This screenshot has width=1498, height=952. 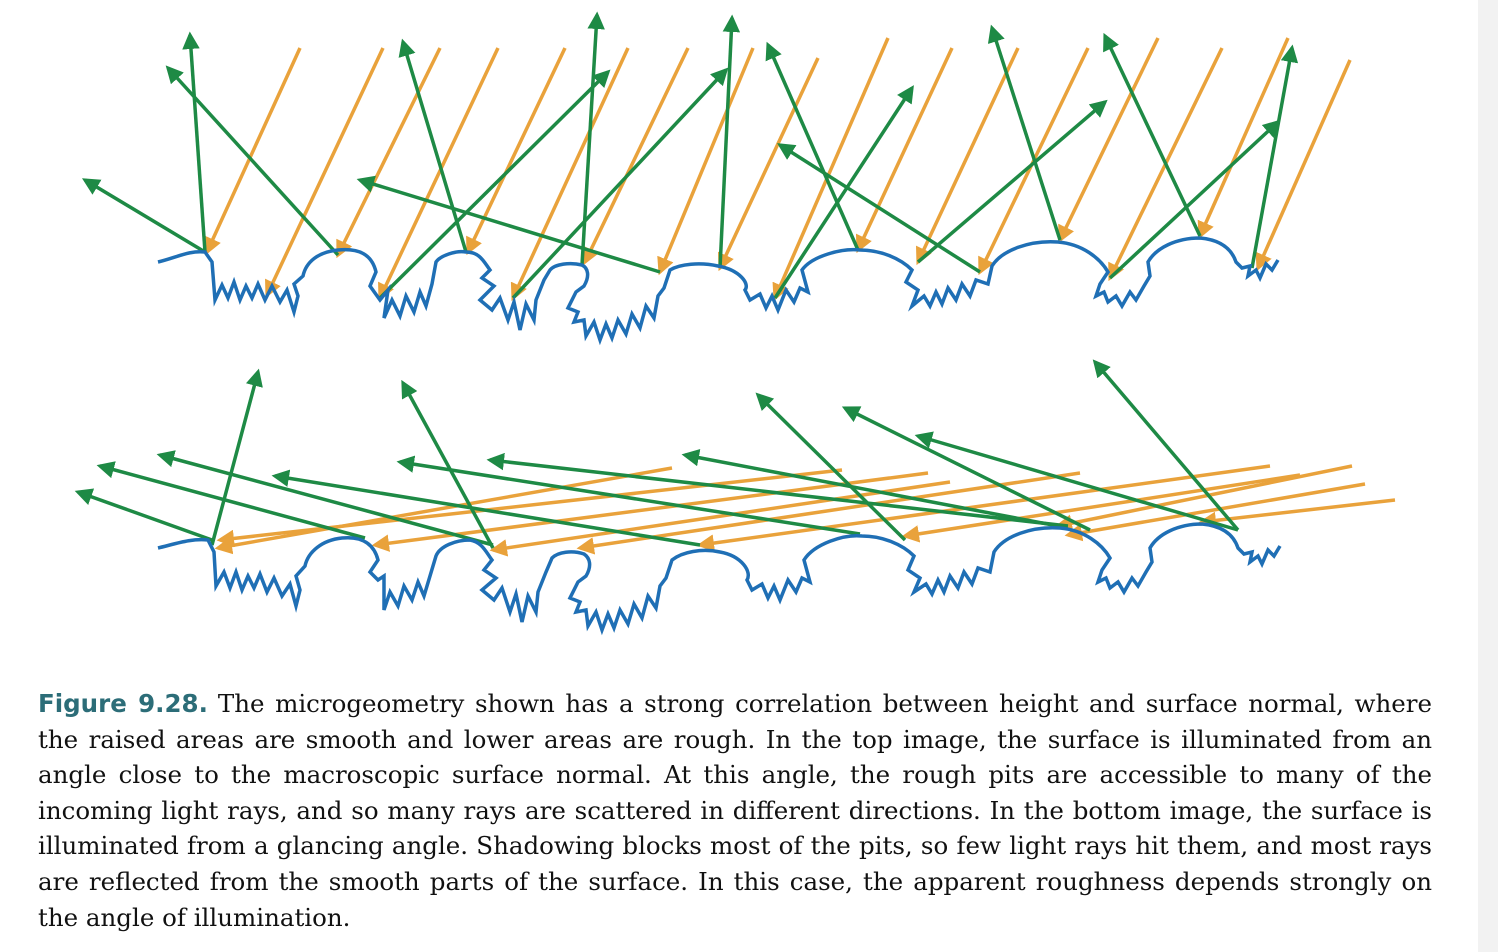 What do you see at coordinates (719, 579) in the screenshot?
I see `surface-profile-bottom` at bounding box center [719, 579].